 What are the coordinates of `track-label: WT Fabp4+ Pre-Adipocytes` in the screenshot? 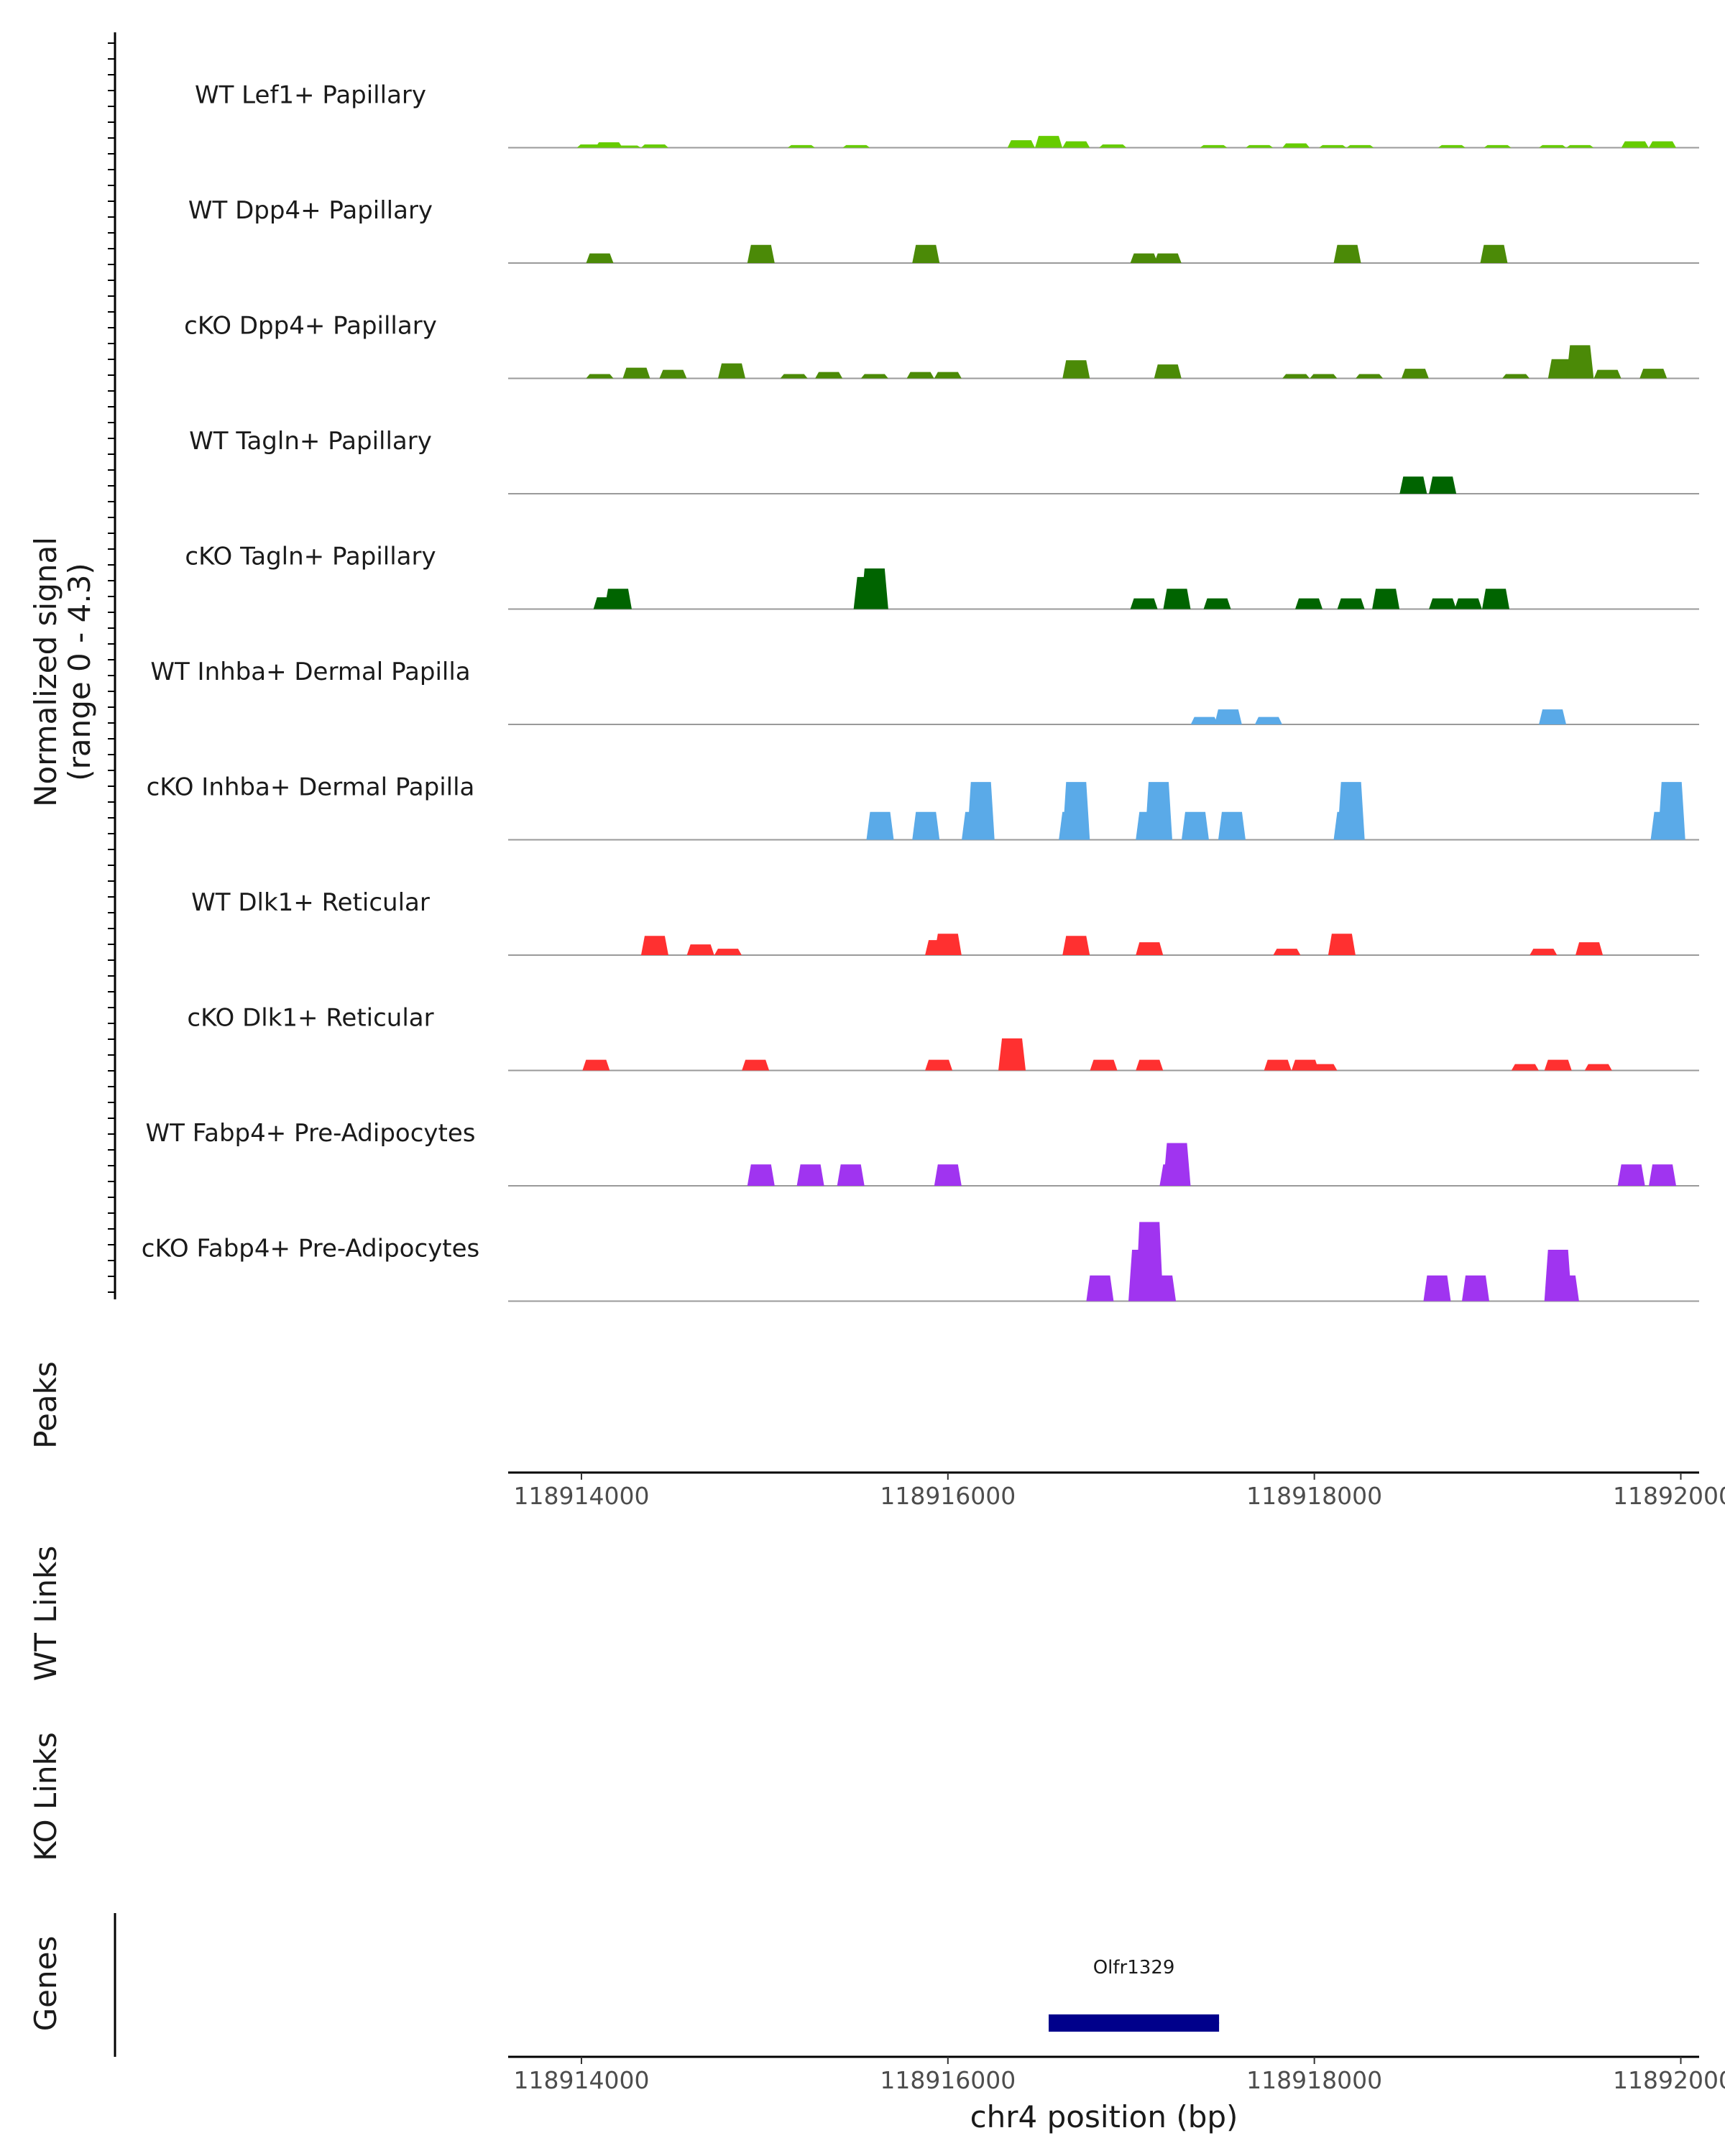 It's located at (311, 1133).